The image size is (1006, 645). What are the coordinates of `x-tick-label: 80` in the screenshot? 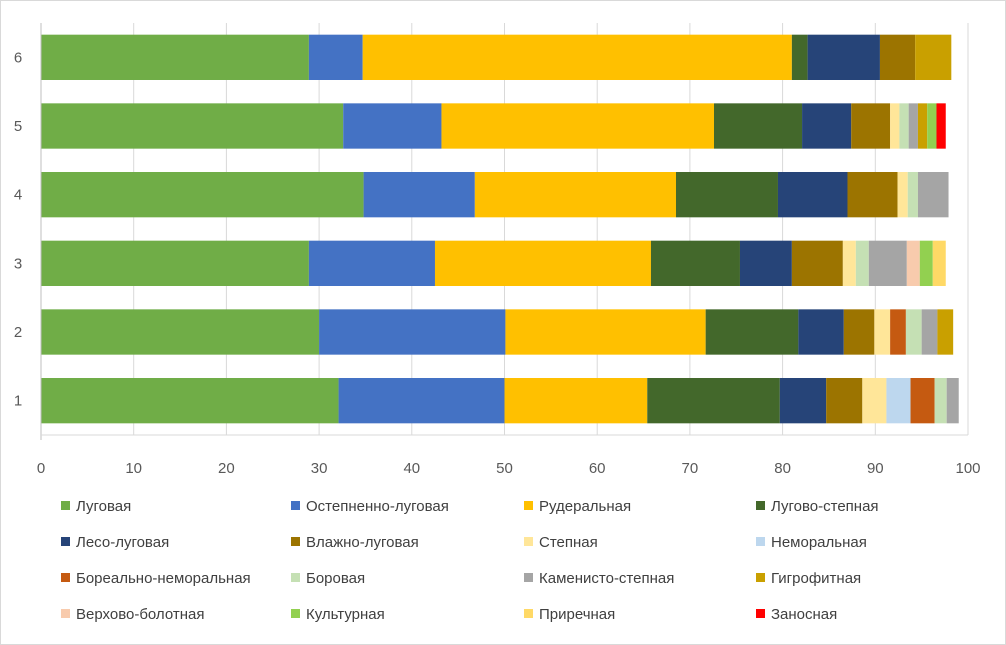 It's located at (782, 468).